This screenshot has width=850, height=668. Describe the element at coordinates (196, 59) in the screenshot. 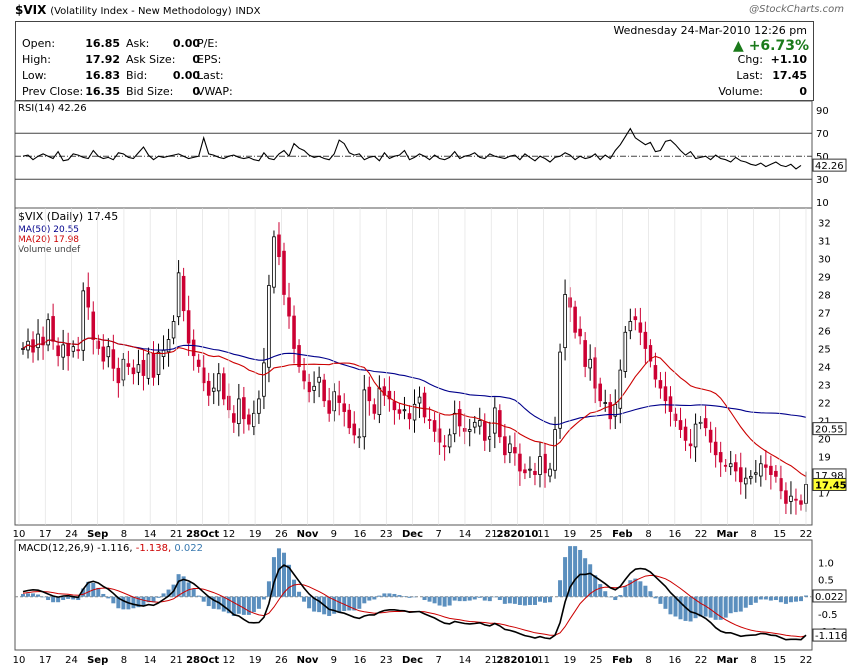

I see `ask-size-value: 0` at that location.